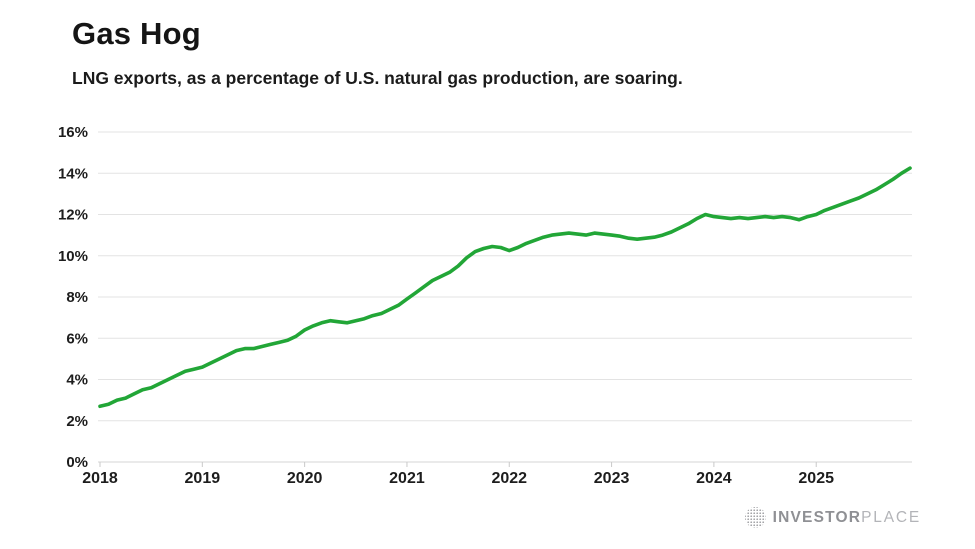 This screenshot has width=975, height=549. I want to click on x-tick-label: 2019, so click(203, 478).